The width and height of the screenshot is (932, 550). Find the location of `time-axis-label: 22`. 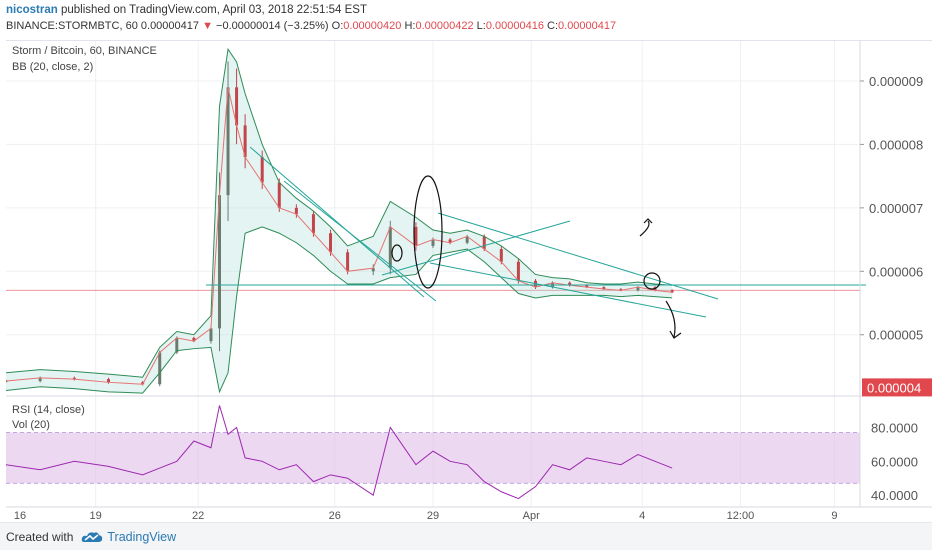

time-axis-label: 22 is located at coordinates (198, 515).